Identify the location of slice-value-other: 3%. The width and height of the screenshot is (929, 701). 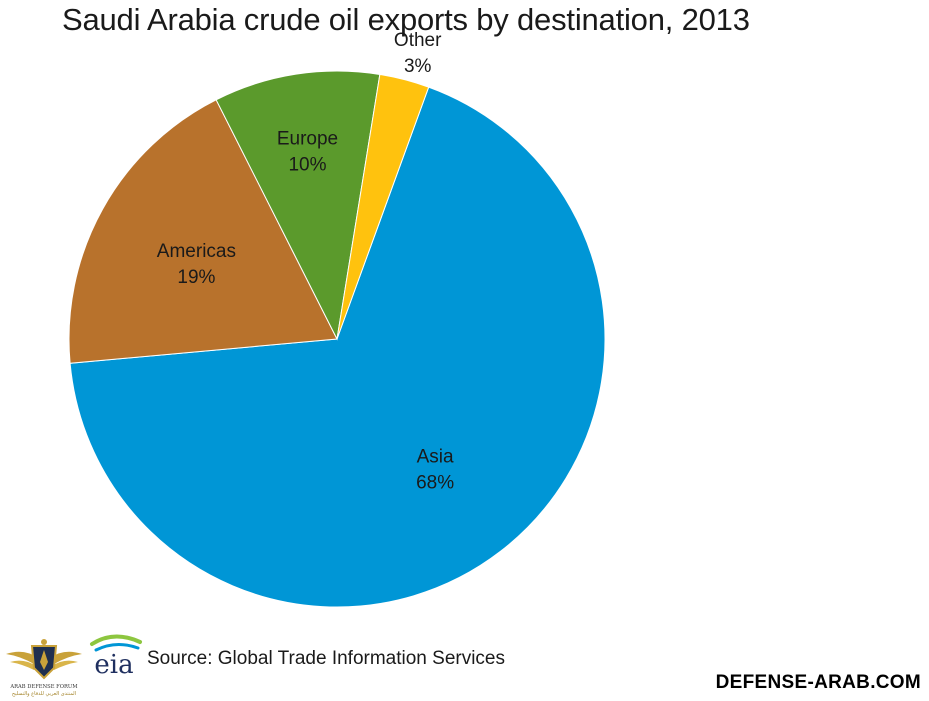
(418, 66).